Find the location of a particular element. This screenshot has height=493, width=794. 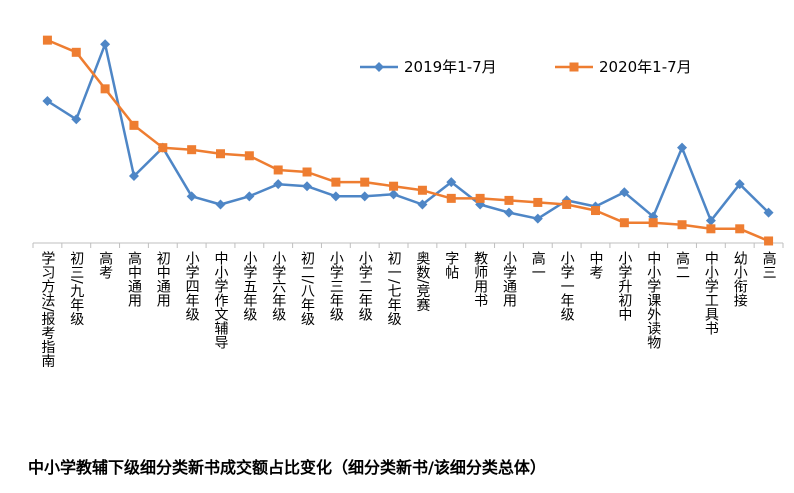

x-tick-label: 小学六年级 is located at coordinates (278, 286).